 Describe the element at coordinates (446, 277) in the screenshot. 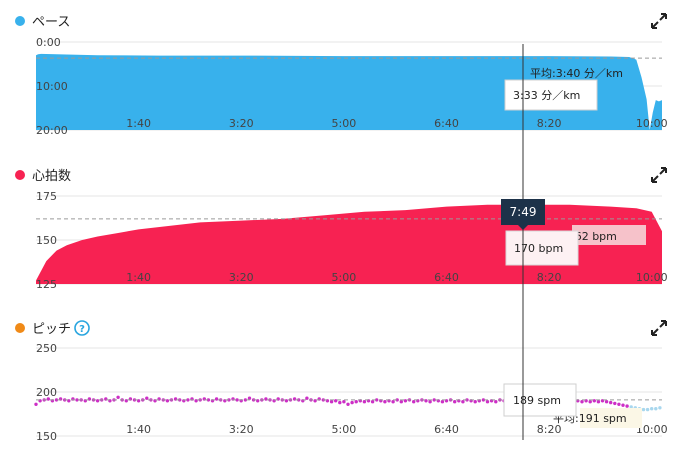

I see `heart-x-tick-label: 6:40` at that location.